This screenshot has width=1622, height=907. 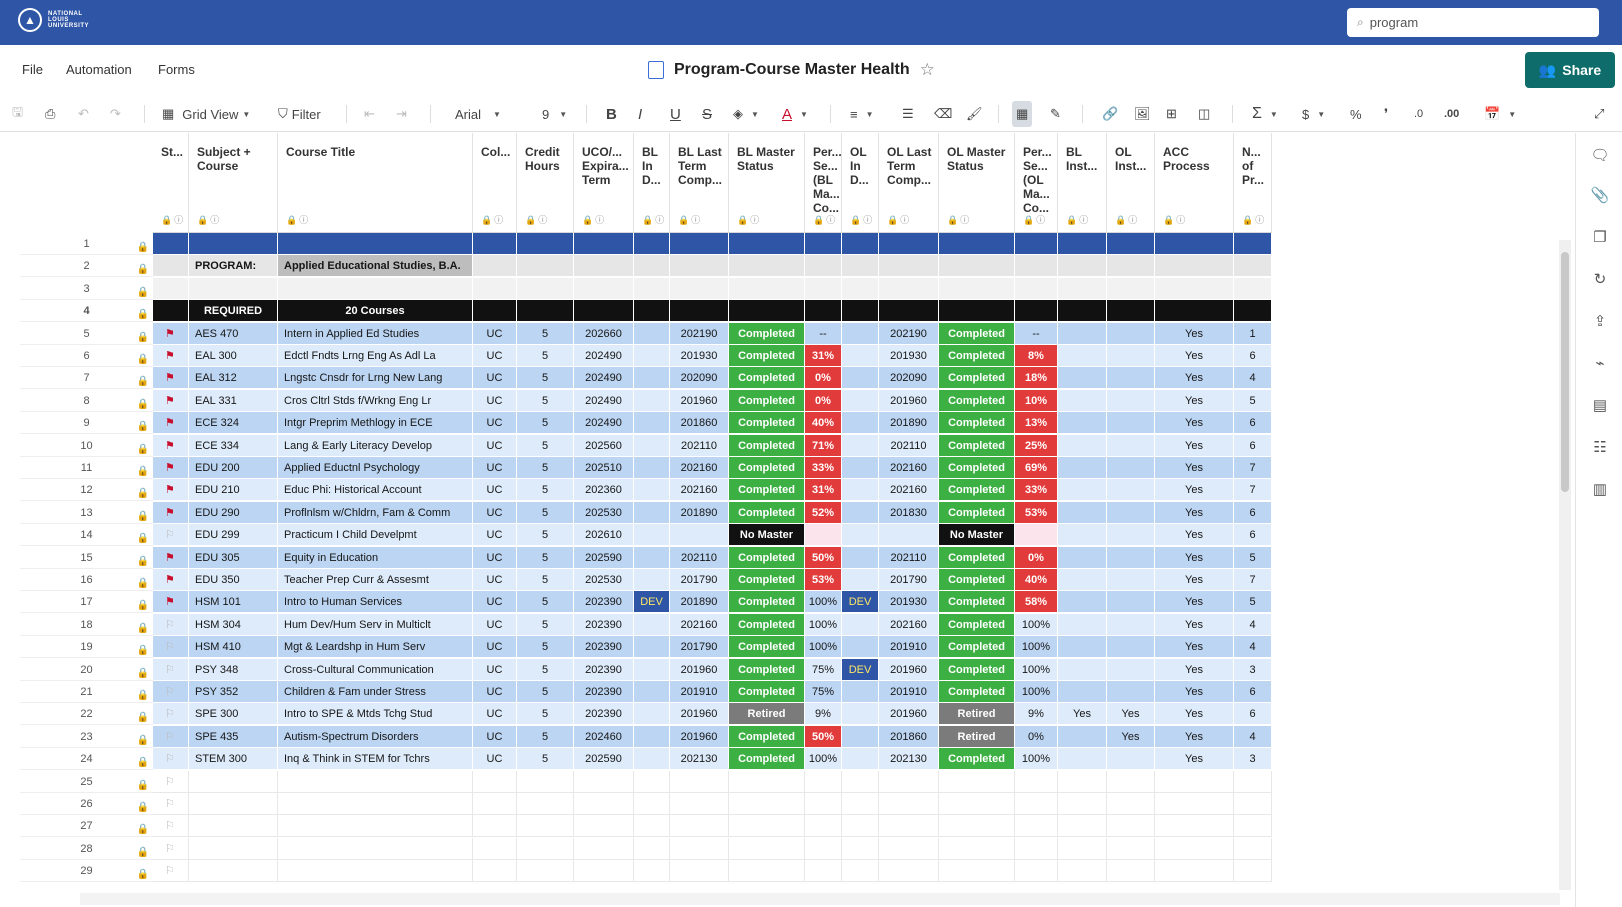 I want to click on cell-bllast: 201960, so click(x=699, y=736).